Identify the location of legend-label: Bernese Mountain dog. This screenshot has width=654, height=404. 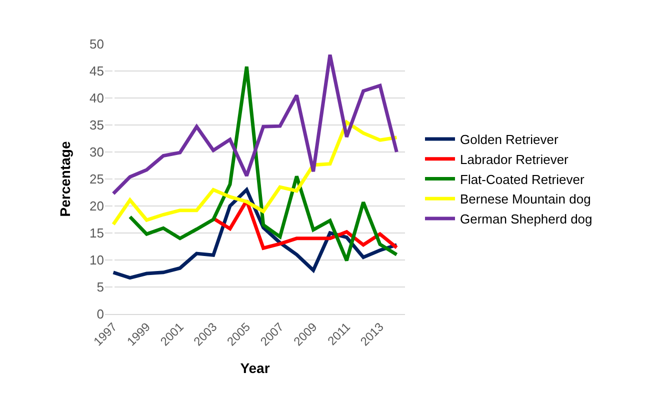
(525, 199).